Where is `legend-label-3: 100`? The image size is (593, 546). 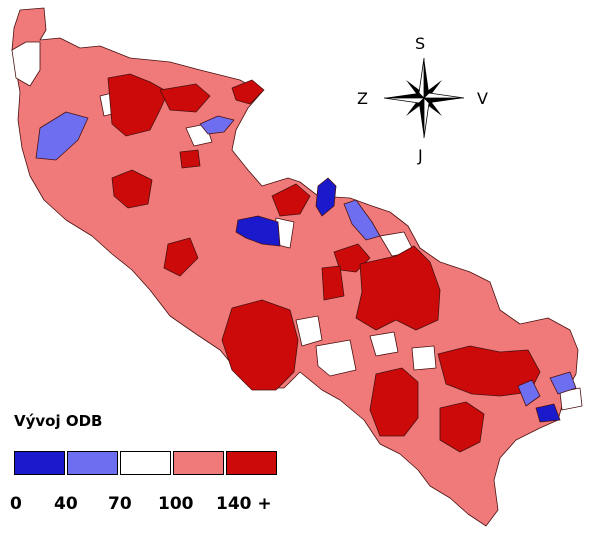
legend-label-3: 100 is located at coordinates (176, 504).